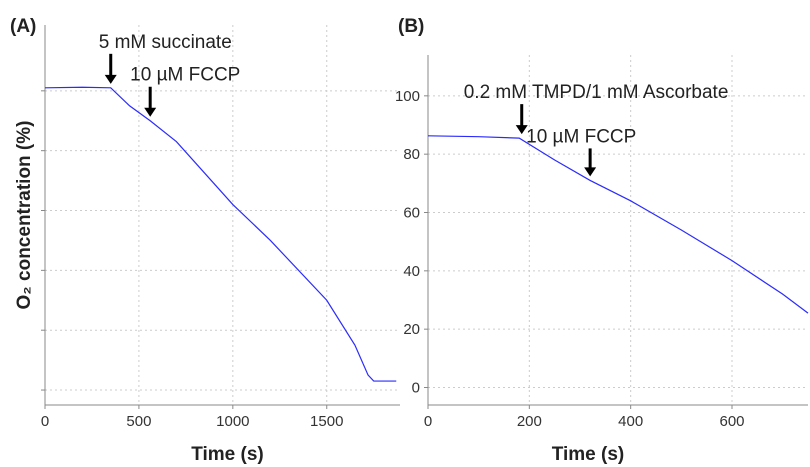 The width and height of the screenshot is (810, 467). What do you see at coordinates (411, 154) in the screenshot?
I see `y-tick-label: 80` at bounding box center [411, 154].